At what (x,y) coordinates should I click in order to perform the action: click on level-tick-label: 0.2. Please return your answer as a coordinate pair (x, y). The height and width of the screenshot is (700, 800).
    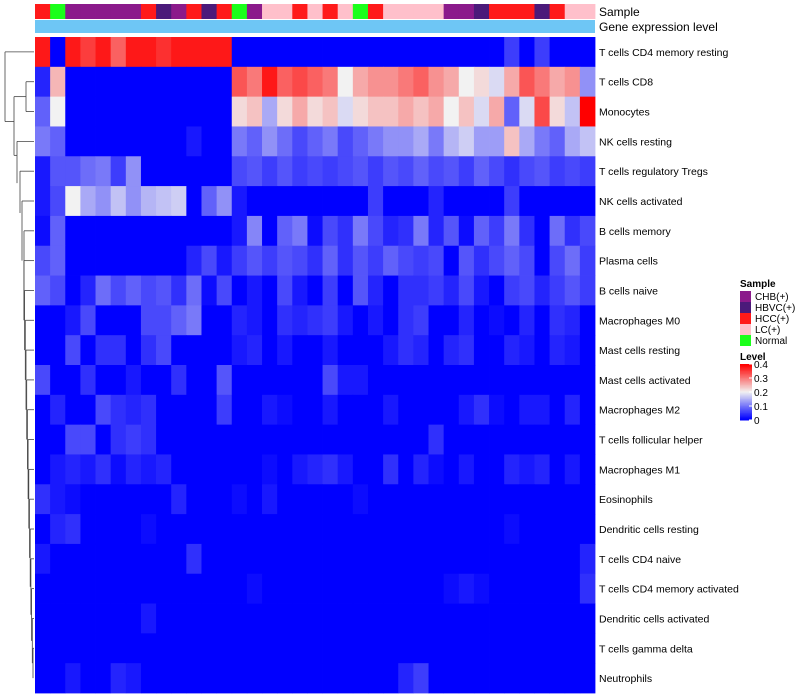
    Looking at the image, I should click on (761, 393).